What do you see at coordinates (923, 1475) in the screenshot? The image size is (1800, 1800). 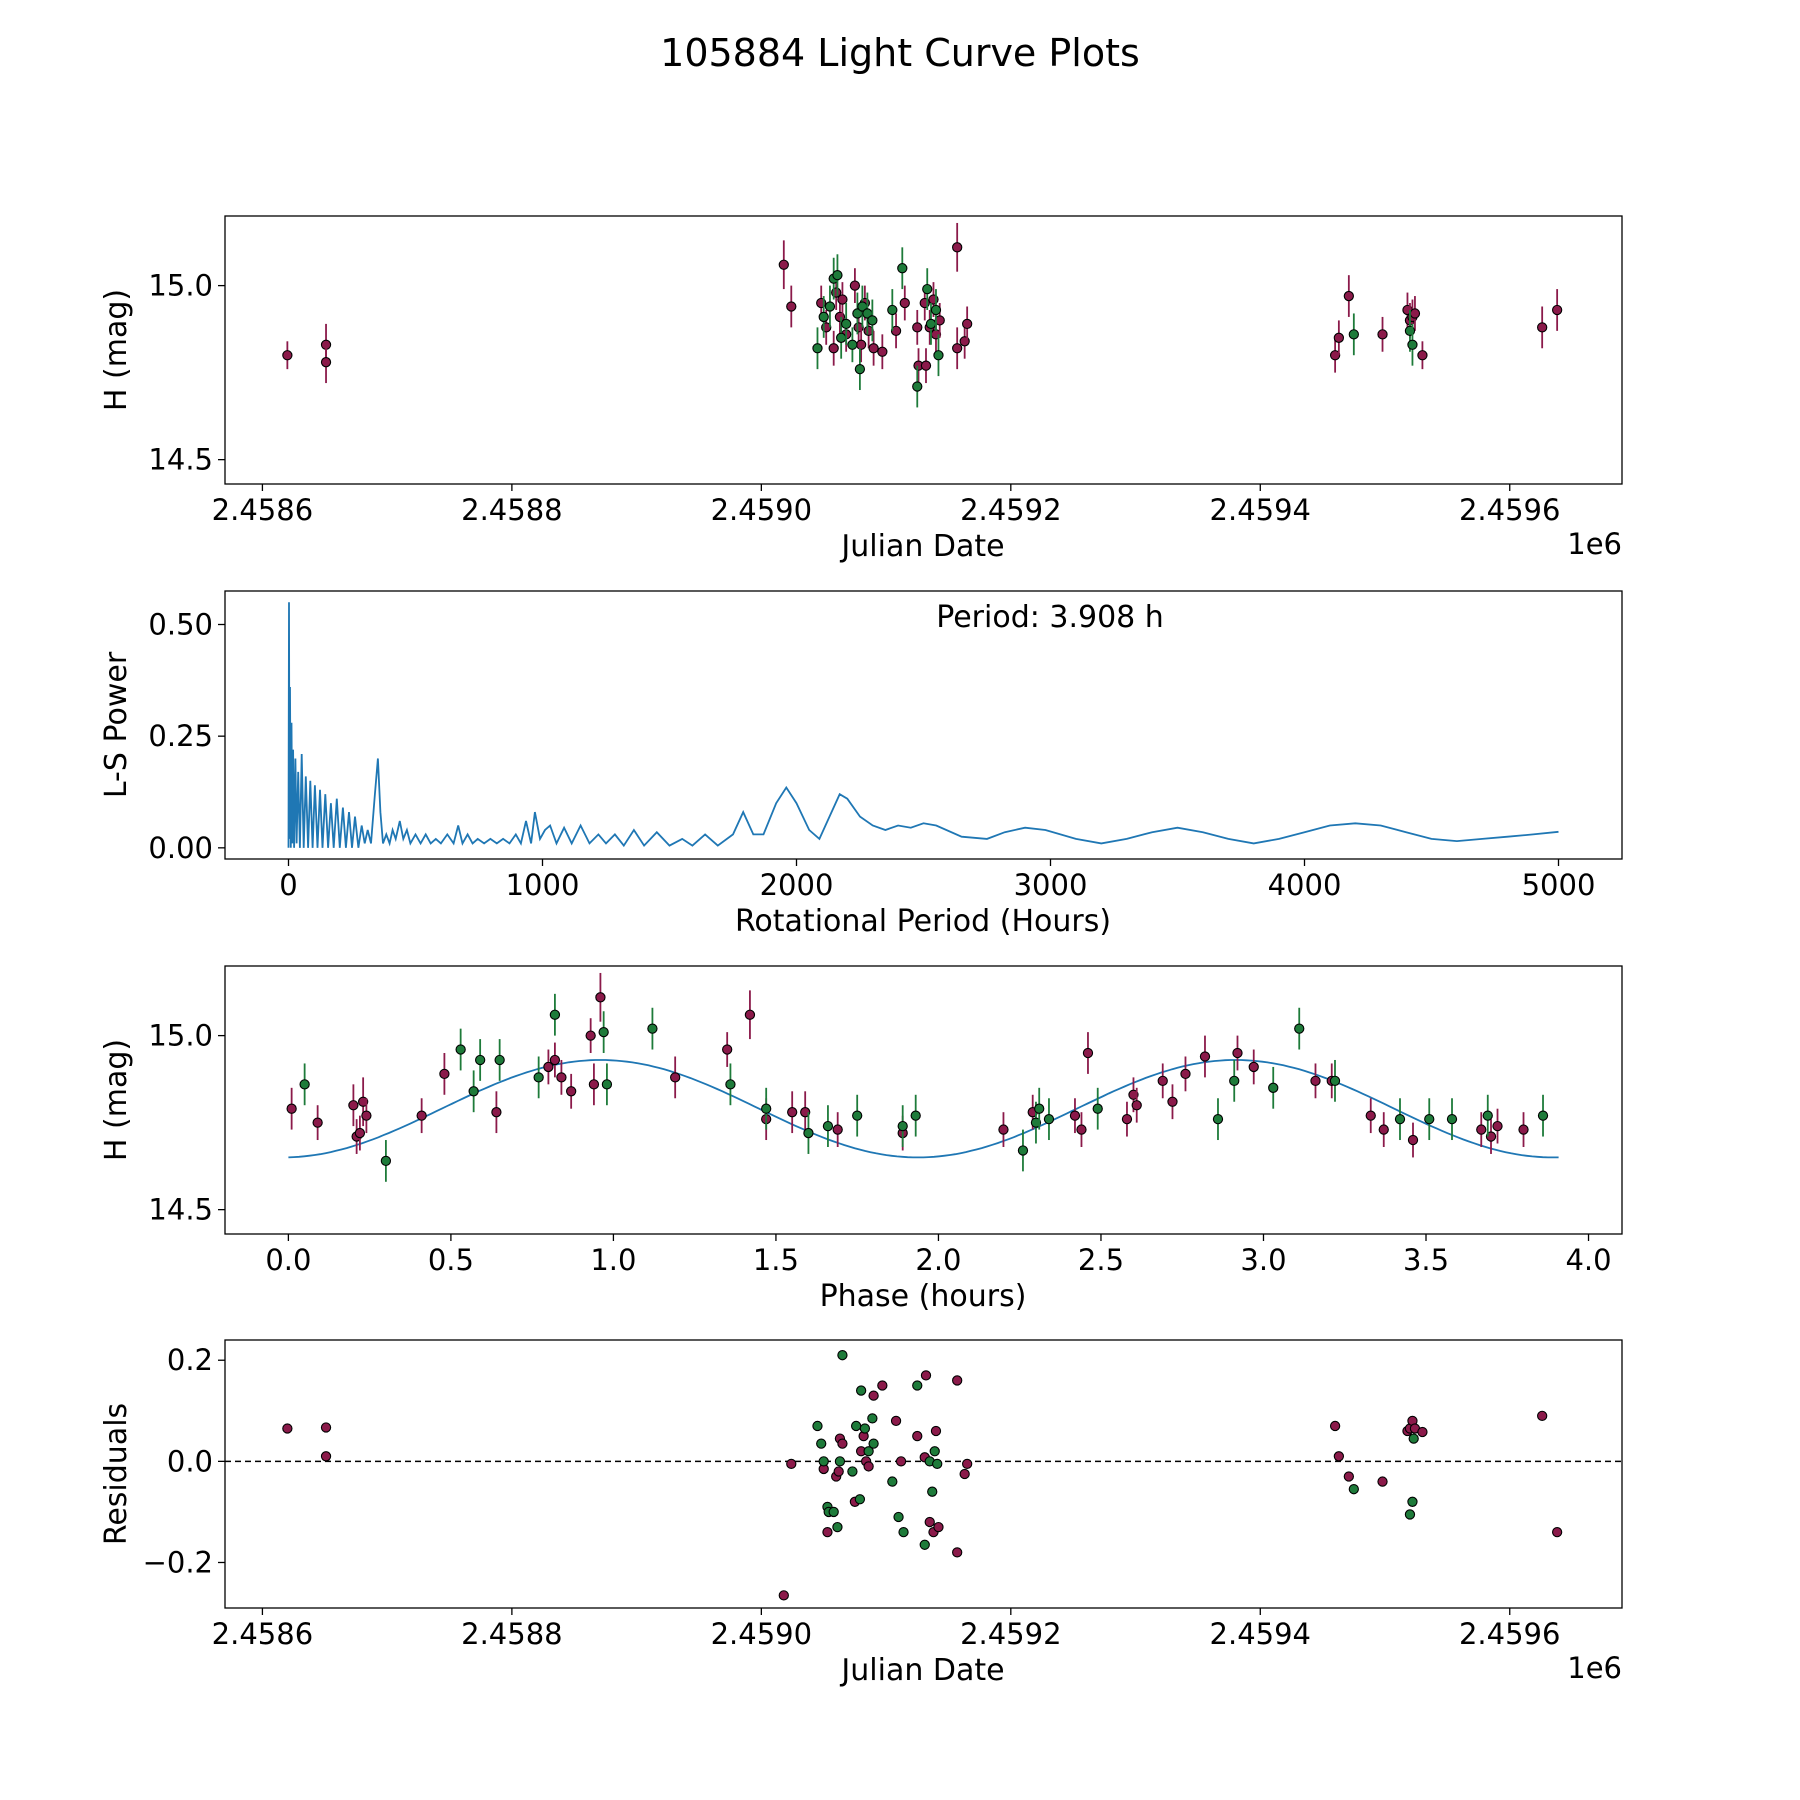 I see `residual-marks` at bounding box center [923, 1475].